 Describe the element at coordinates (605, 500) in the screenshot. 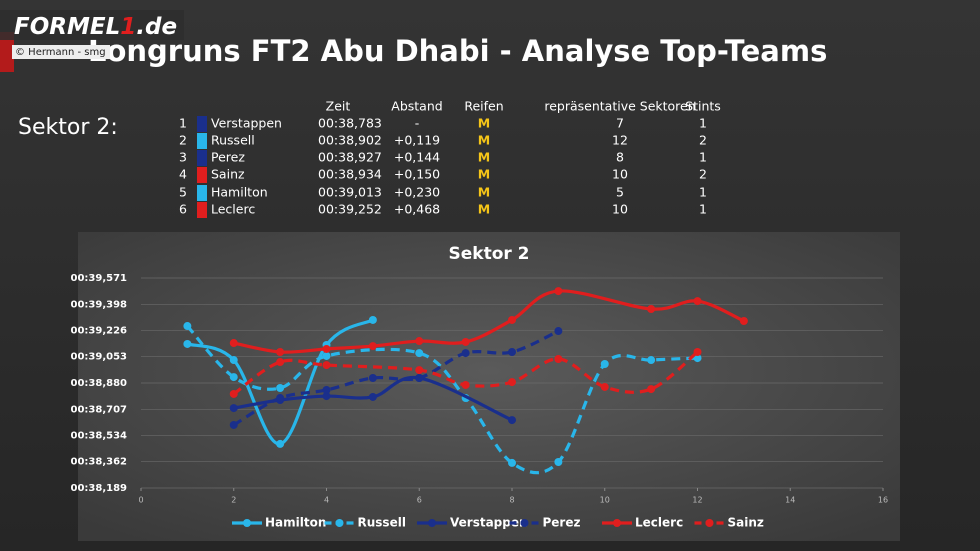

I see `x-tick-label: 10` at that location.